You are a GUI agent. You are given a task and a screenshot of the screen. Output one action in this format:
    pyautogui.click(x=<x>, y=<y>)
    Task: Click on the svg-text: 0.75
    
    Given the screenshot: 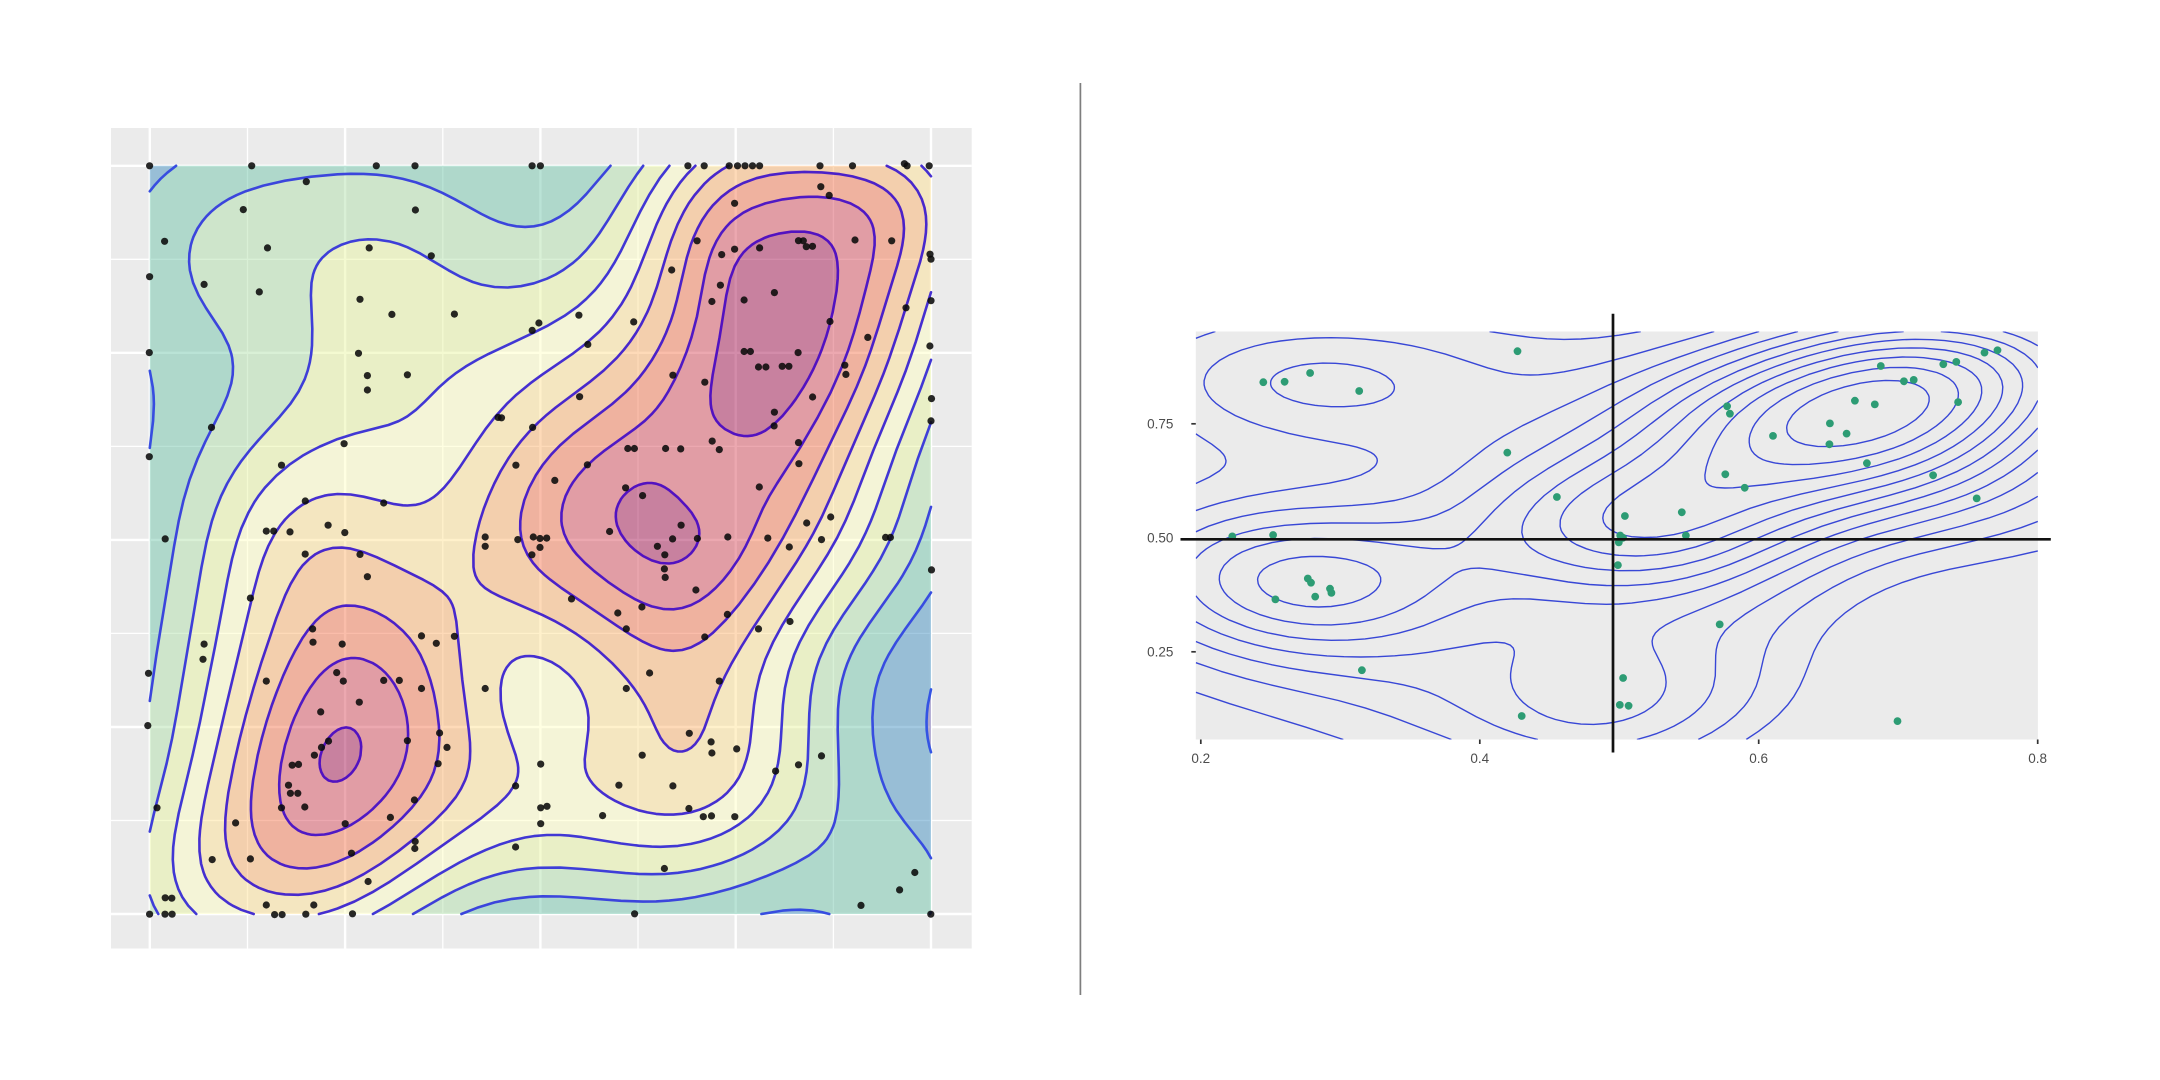 What is the action you would take?
    pyautogui.click(x=1160, y=424)
    